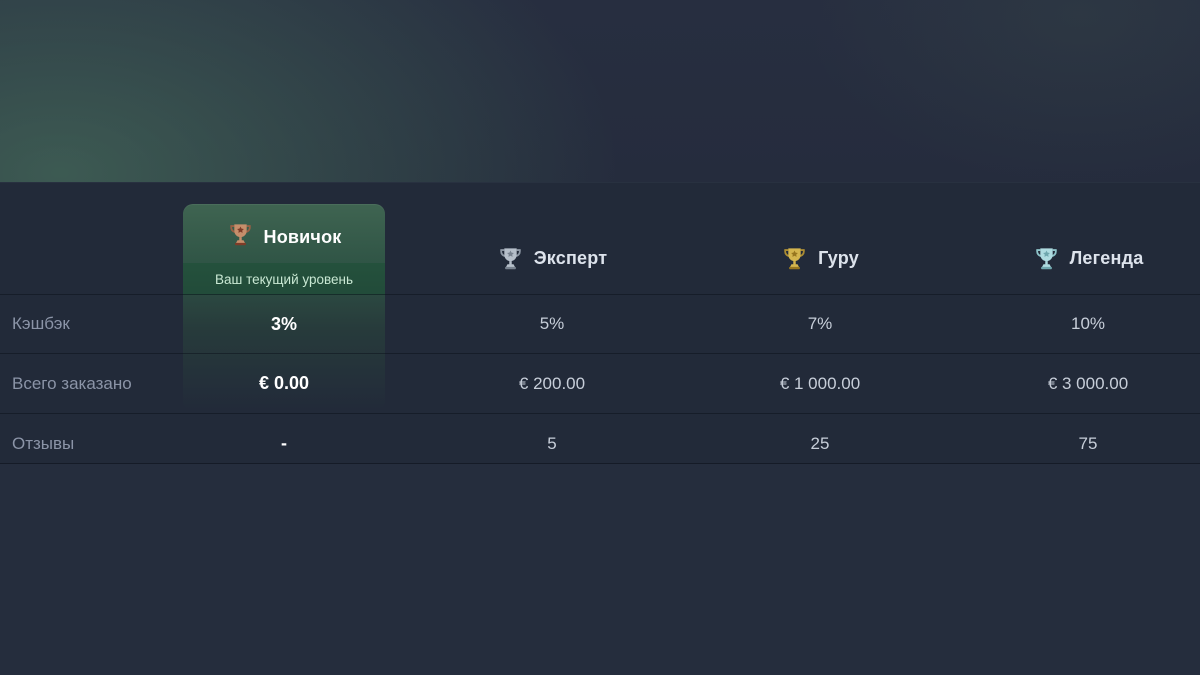 The image size is (1200, 675). Describe the element at coordinates (75, 238) in the screenshot. I see `header-spacer` at that location.